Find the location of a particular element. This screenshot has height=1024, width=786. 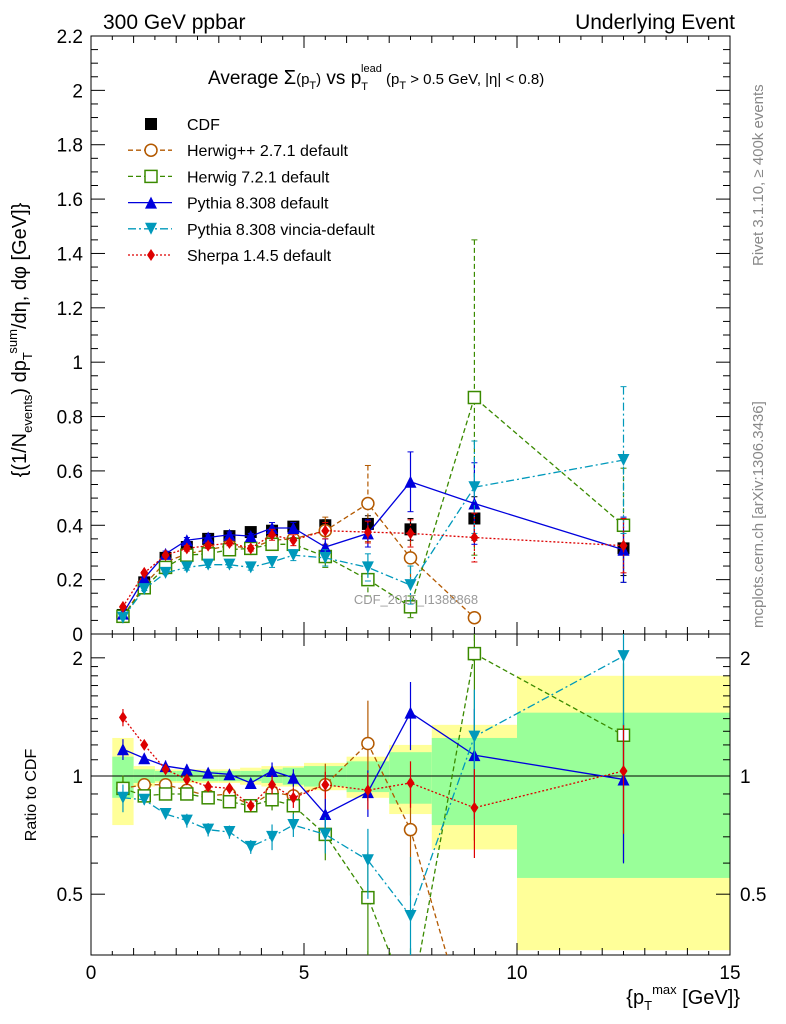

header-left: 300 GeV ppbar is located at coordinates (174, 22).